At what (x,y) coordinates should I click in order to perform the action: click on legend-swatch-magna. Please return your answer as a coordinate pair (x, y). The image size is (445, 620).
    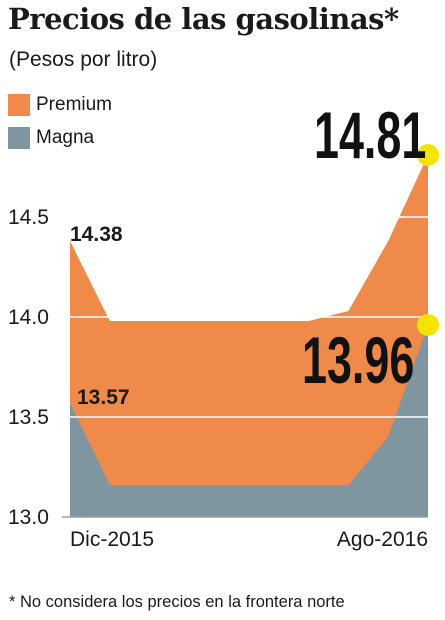
    Looking at the image, I should click on (19, 138).